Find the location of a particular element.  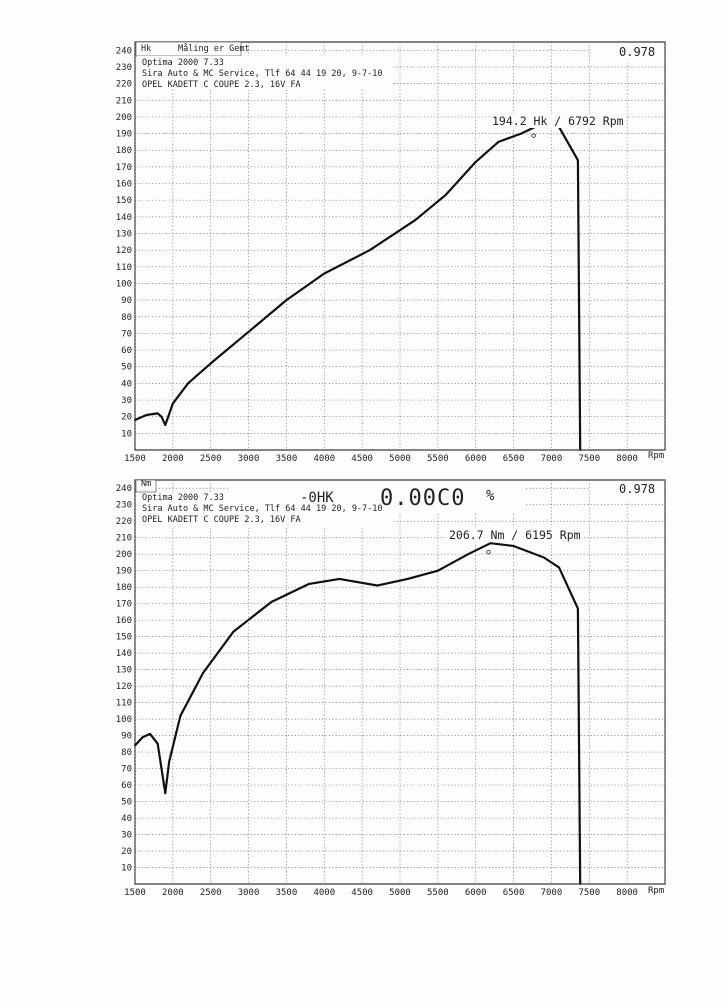

x-tick-label: 8000 is located at coordinates (627, 893).